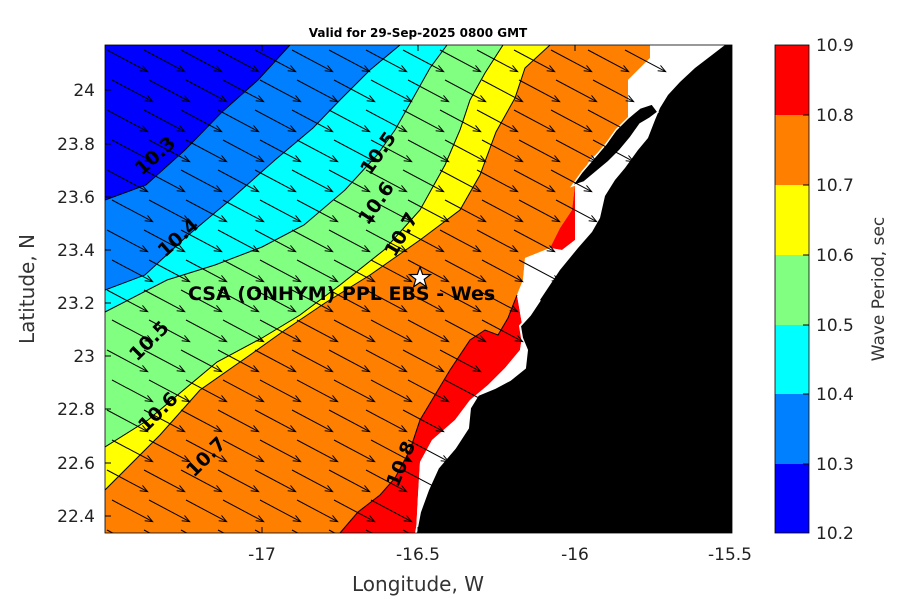 The image size is (900, 600). Describe the element at coordinates (792, 80) in the screenshot. I see `colorbar-segment` at that location.